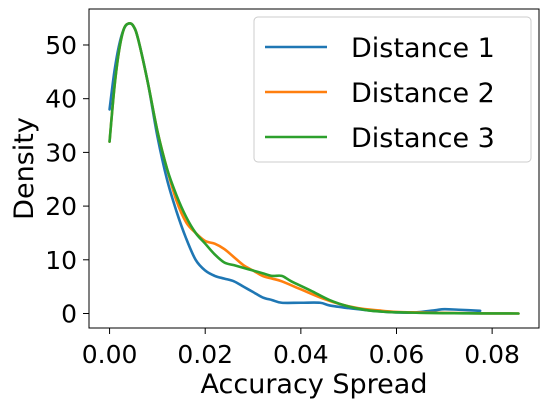  What do you see at coordinates (314, 384) in the screenshot?
I see `x-axis-label: Accuracy Spread` at bounding box center [314, 384].